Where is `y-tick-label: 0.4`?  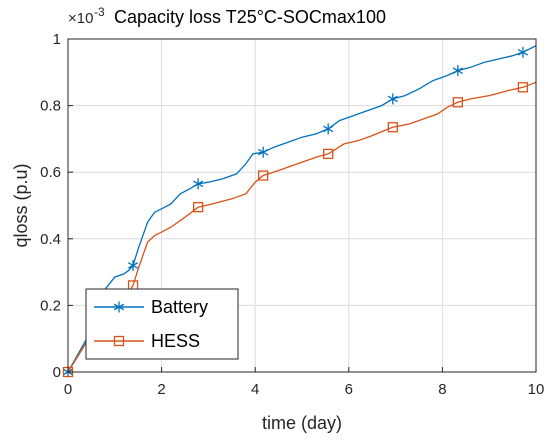
y-tick-label: 0.4 is located at coordinates (50, 239).